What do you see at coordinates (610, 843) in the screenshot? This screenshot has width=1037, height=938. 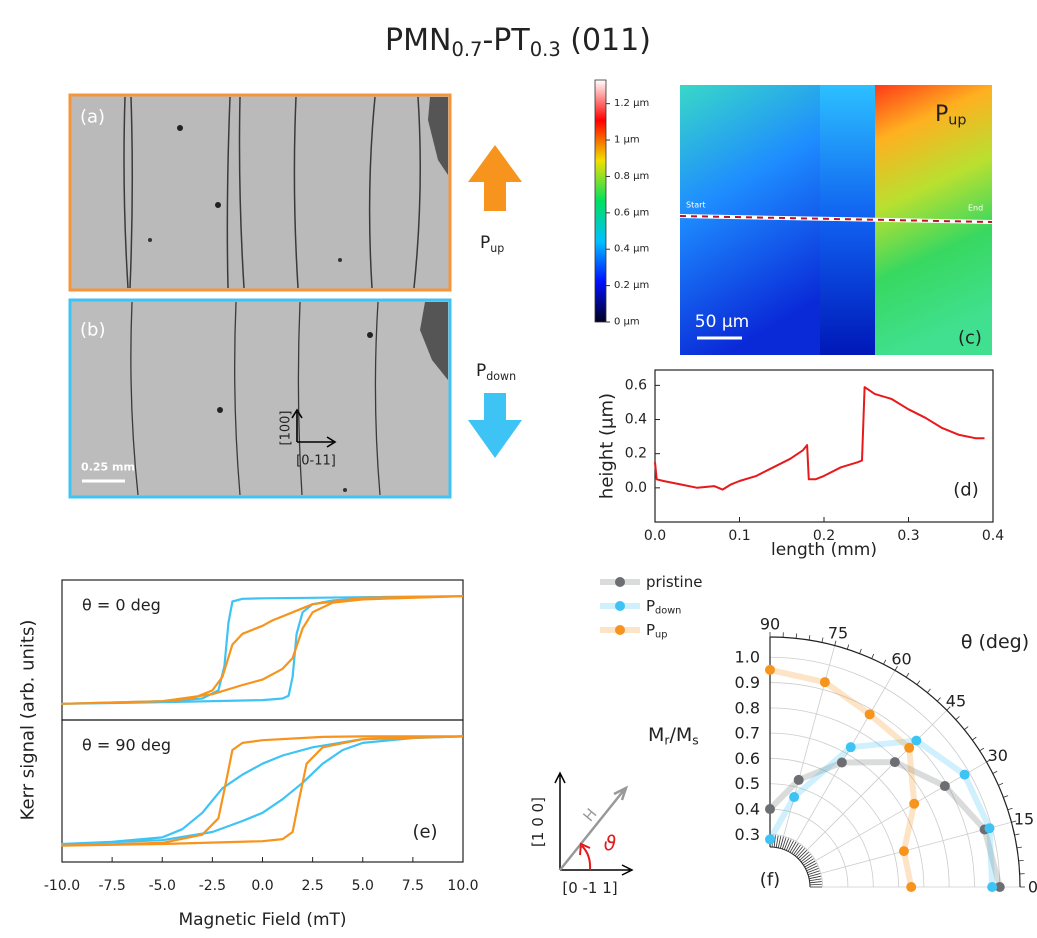 I see `angle-label: ϑ` at bounding box center [610, 843].